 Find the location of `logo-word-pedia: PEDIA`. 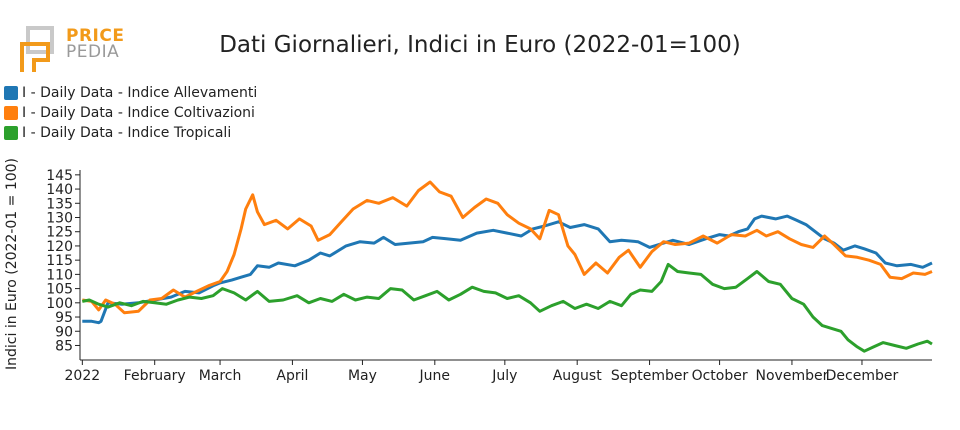

logo-word-pedia: PEDIA is located at coordinates (93, 52).